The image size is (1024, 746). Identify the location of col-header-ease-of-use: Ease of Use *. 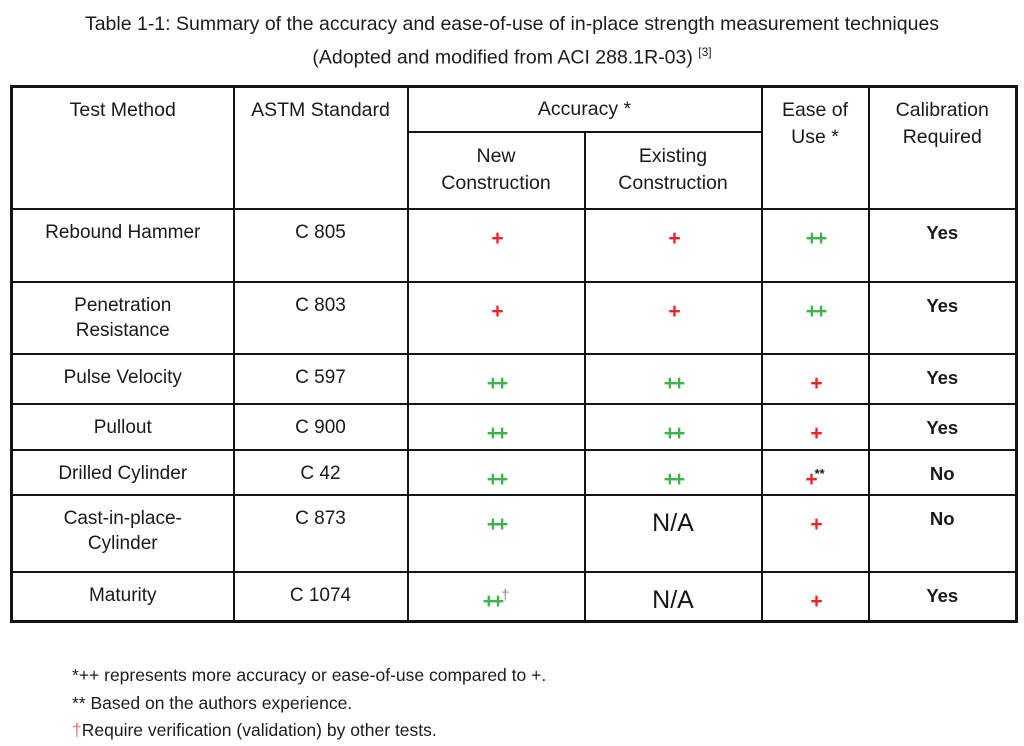
(815, 147).